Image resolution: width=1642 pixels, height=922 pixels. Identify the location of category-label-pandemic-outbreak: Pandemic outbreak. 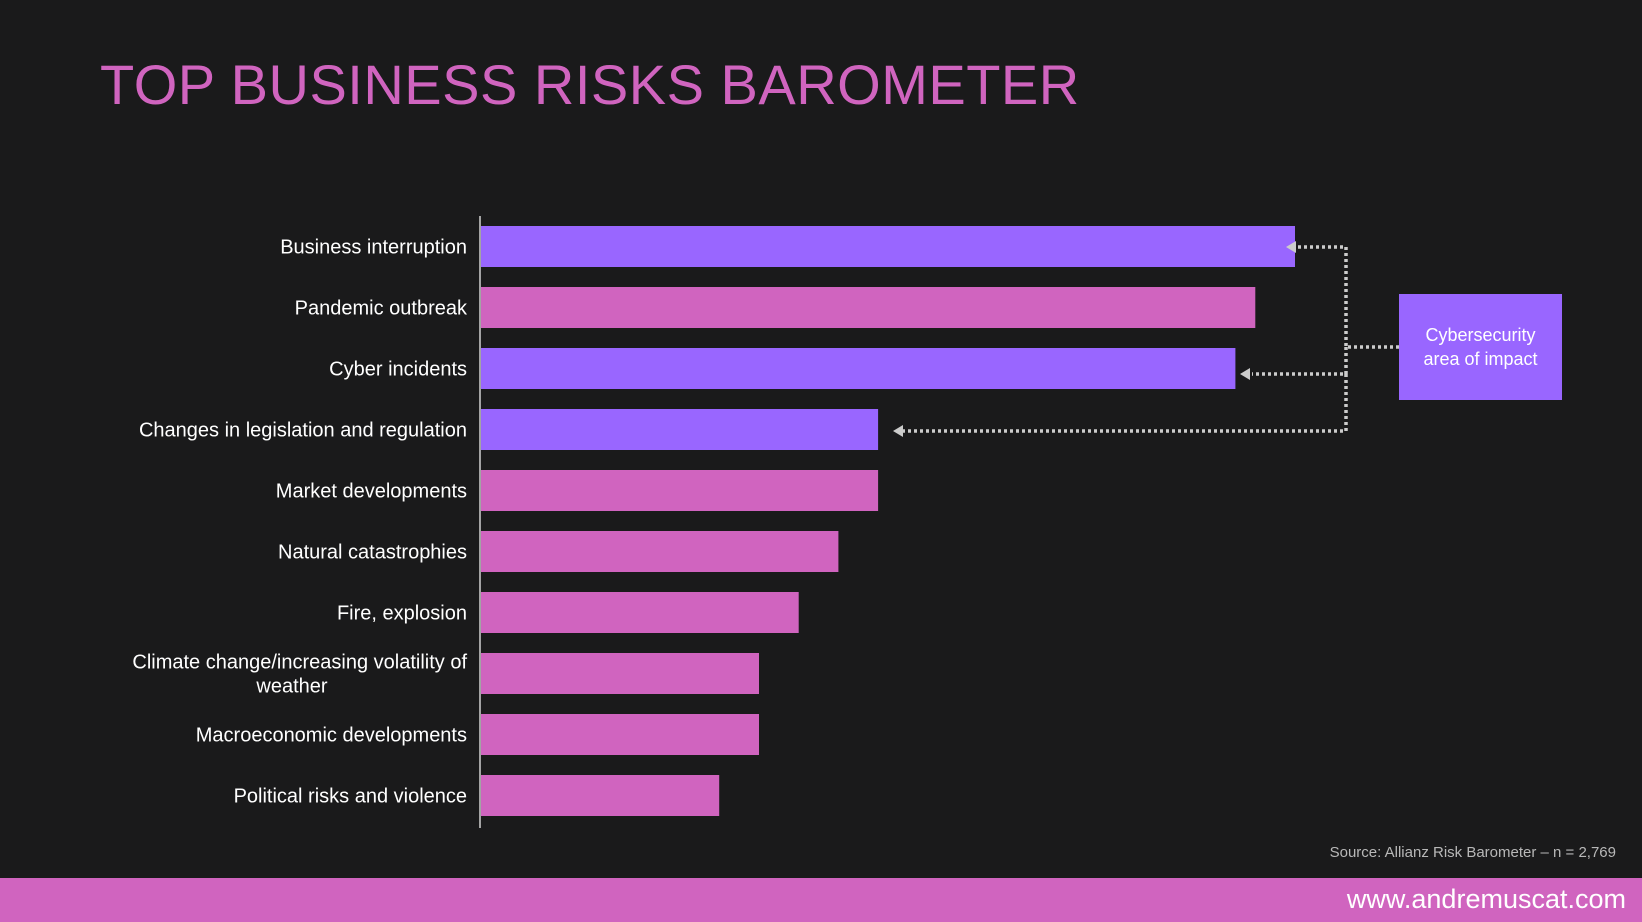
(381, 309).